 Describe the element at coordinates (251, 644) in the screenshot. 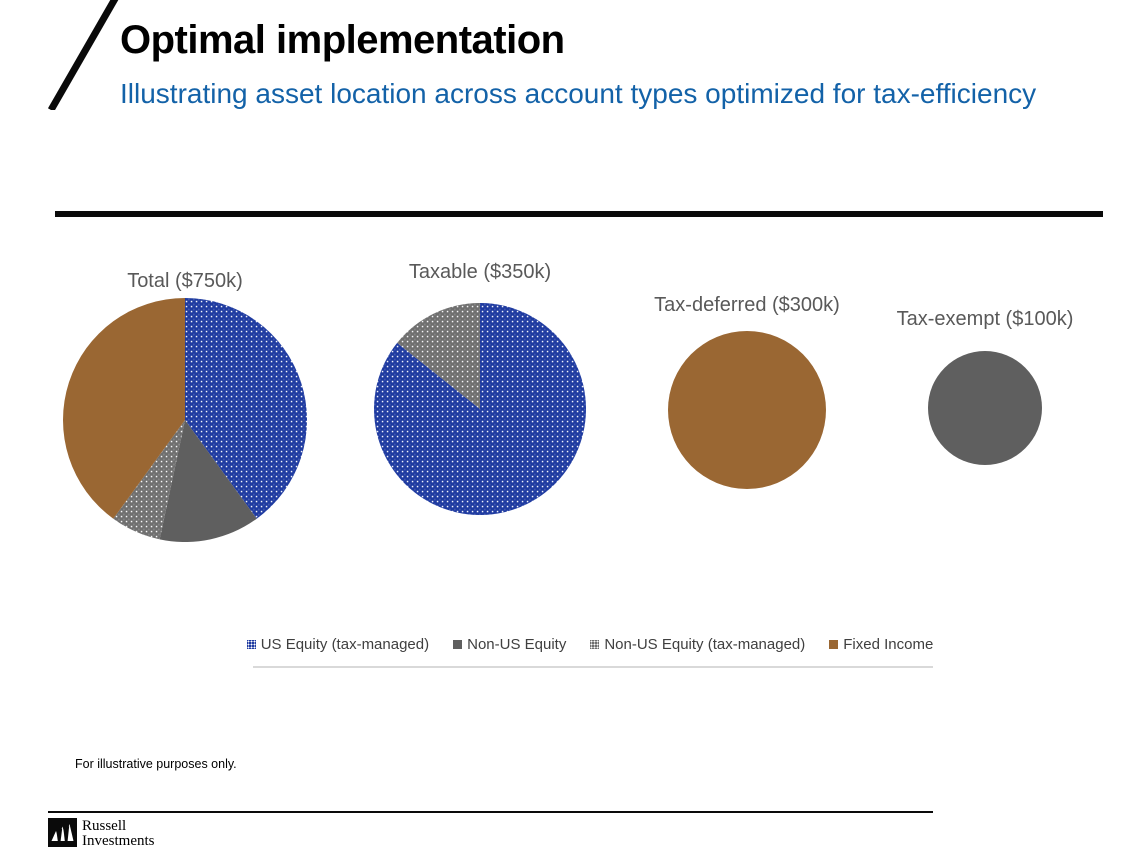

I see `legend-marker-us_equity_tax_managed` at that location.